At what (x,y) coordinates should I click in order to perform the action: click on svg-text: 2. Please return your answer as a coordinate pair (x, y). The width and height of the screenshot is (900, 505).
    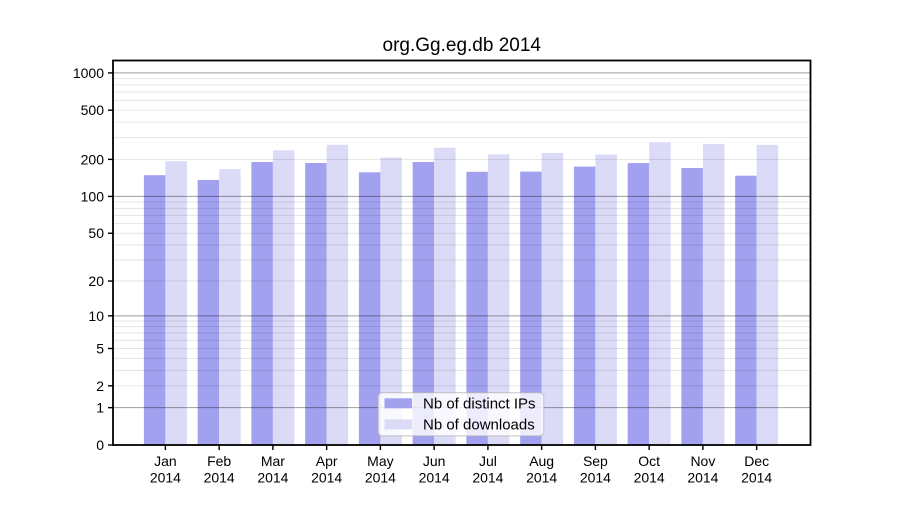
    Looking at the image, I should click on (100, 386).